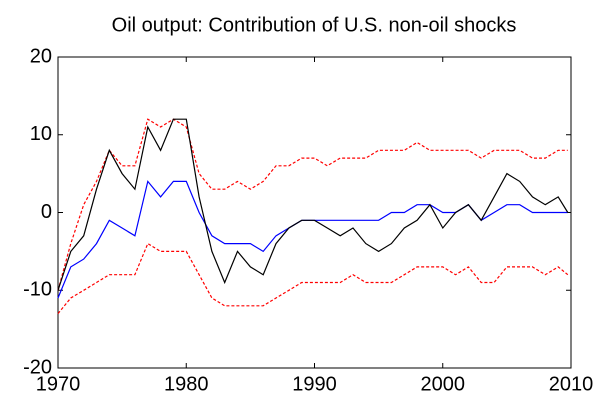 Image resolution: width=616 pixels, height=408 pixels. I want to click on x-tick-label: 1970, so click(58, 384).